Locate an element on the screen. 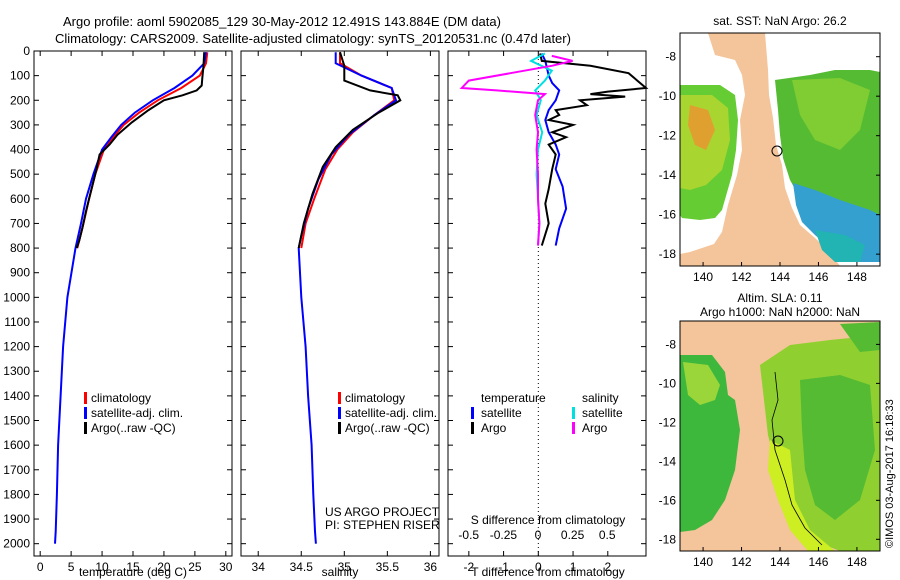 Image resolution: width=900 pixels, height=580 pixels. coral-sla-north is located at coordinates (860, 337).